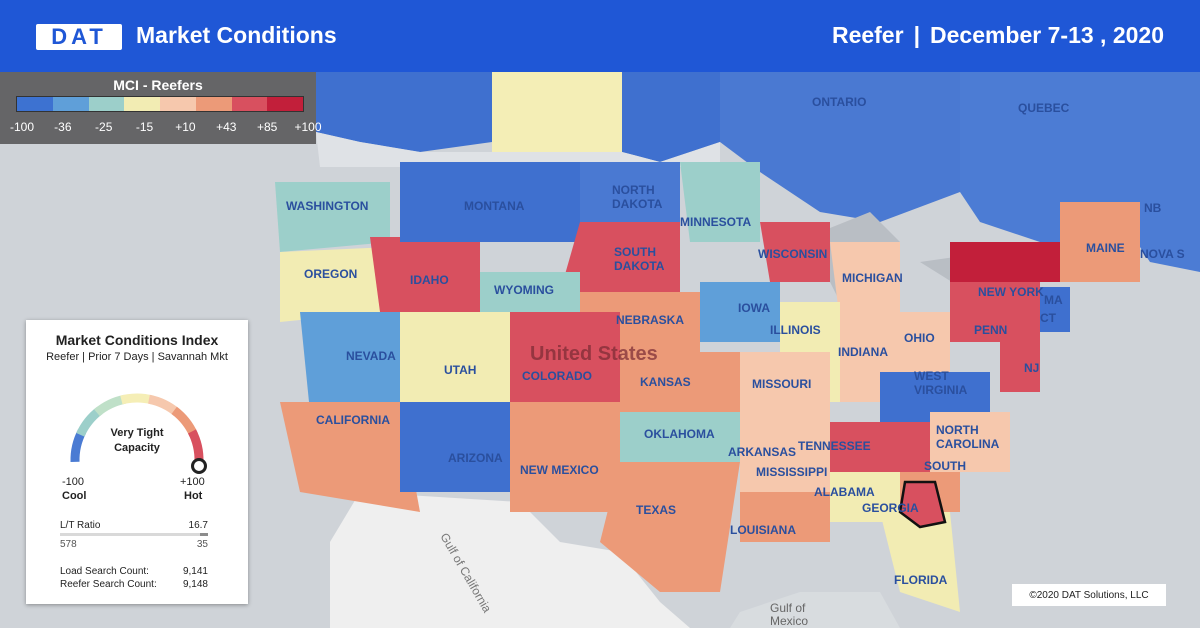  I want to click on map-label-mississippi: MISSISSIPPI, so click(791, 472).